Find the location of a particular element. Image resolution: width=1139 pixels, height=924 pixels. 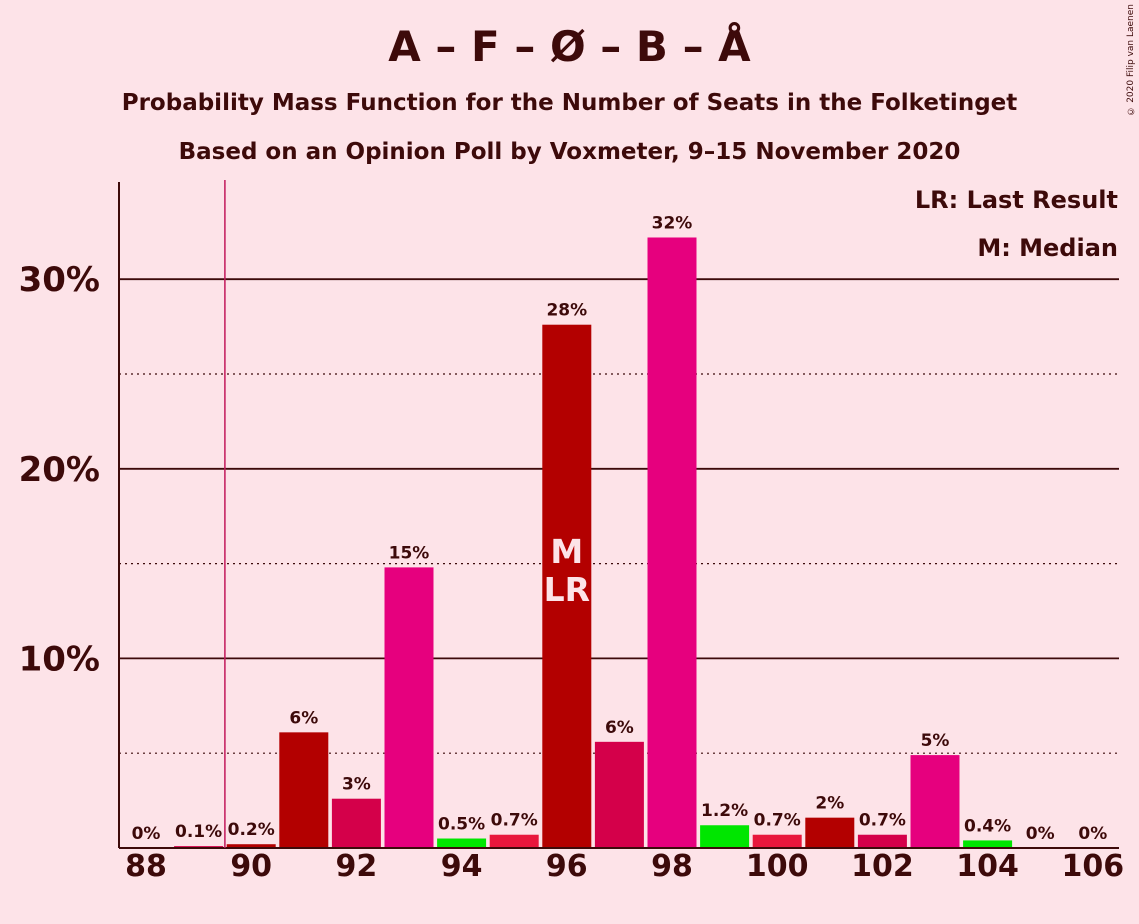

chart-title: A – F – Ø – B – Å is located at coordinates (569, 46).